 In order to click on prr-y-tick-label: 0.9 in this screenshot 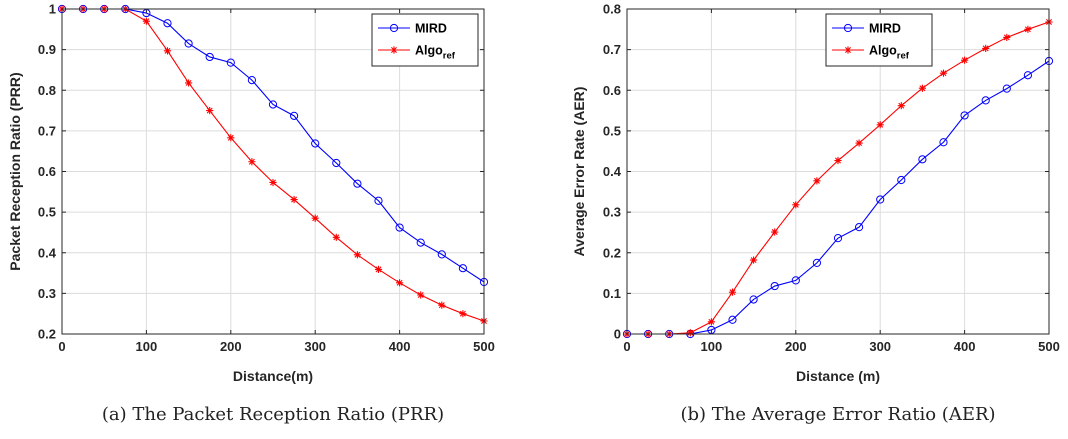, I will do `click(47, 49)`.